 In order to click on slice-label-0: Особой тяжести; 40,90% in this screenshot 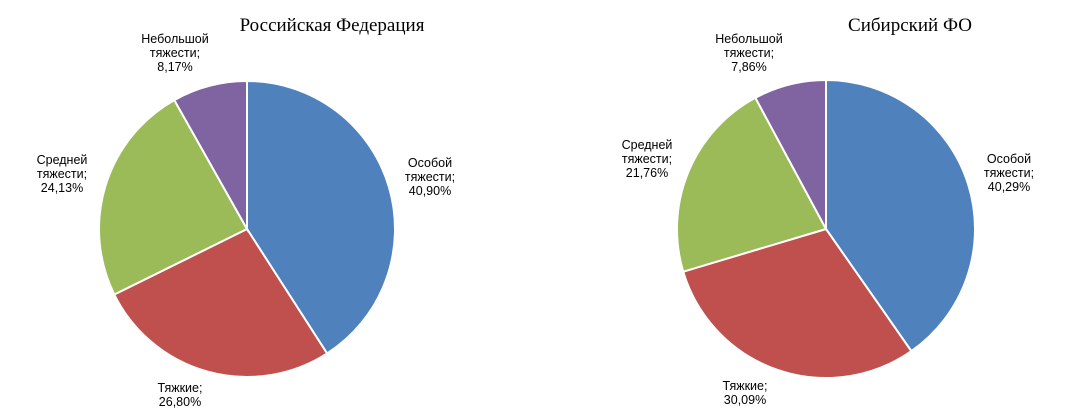, I will do `click(430, 177)`.